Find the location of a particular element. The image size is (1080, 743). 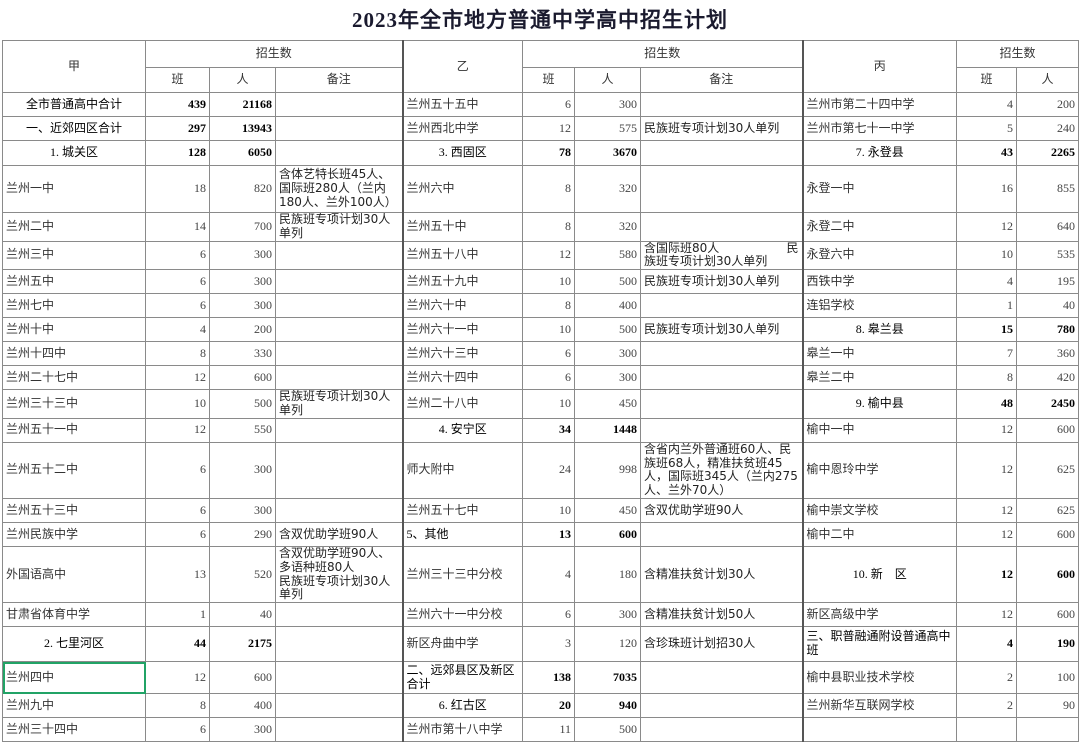

school-name: 新区高级中学 is located at coordinates (879, 615).